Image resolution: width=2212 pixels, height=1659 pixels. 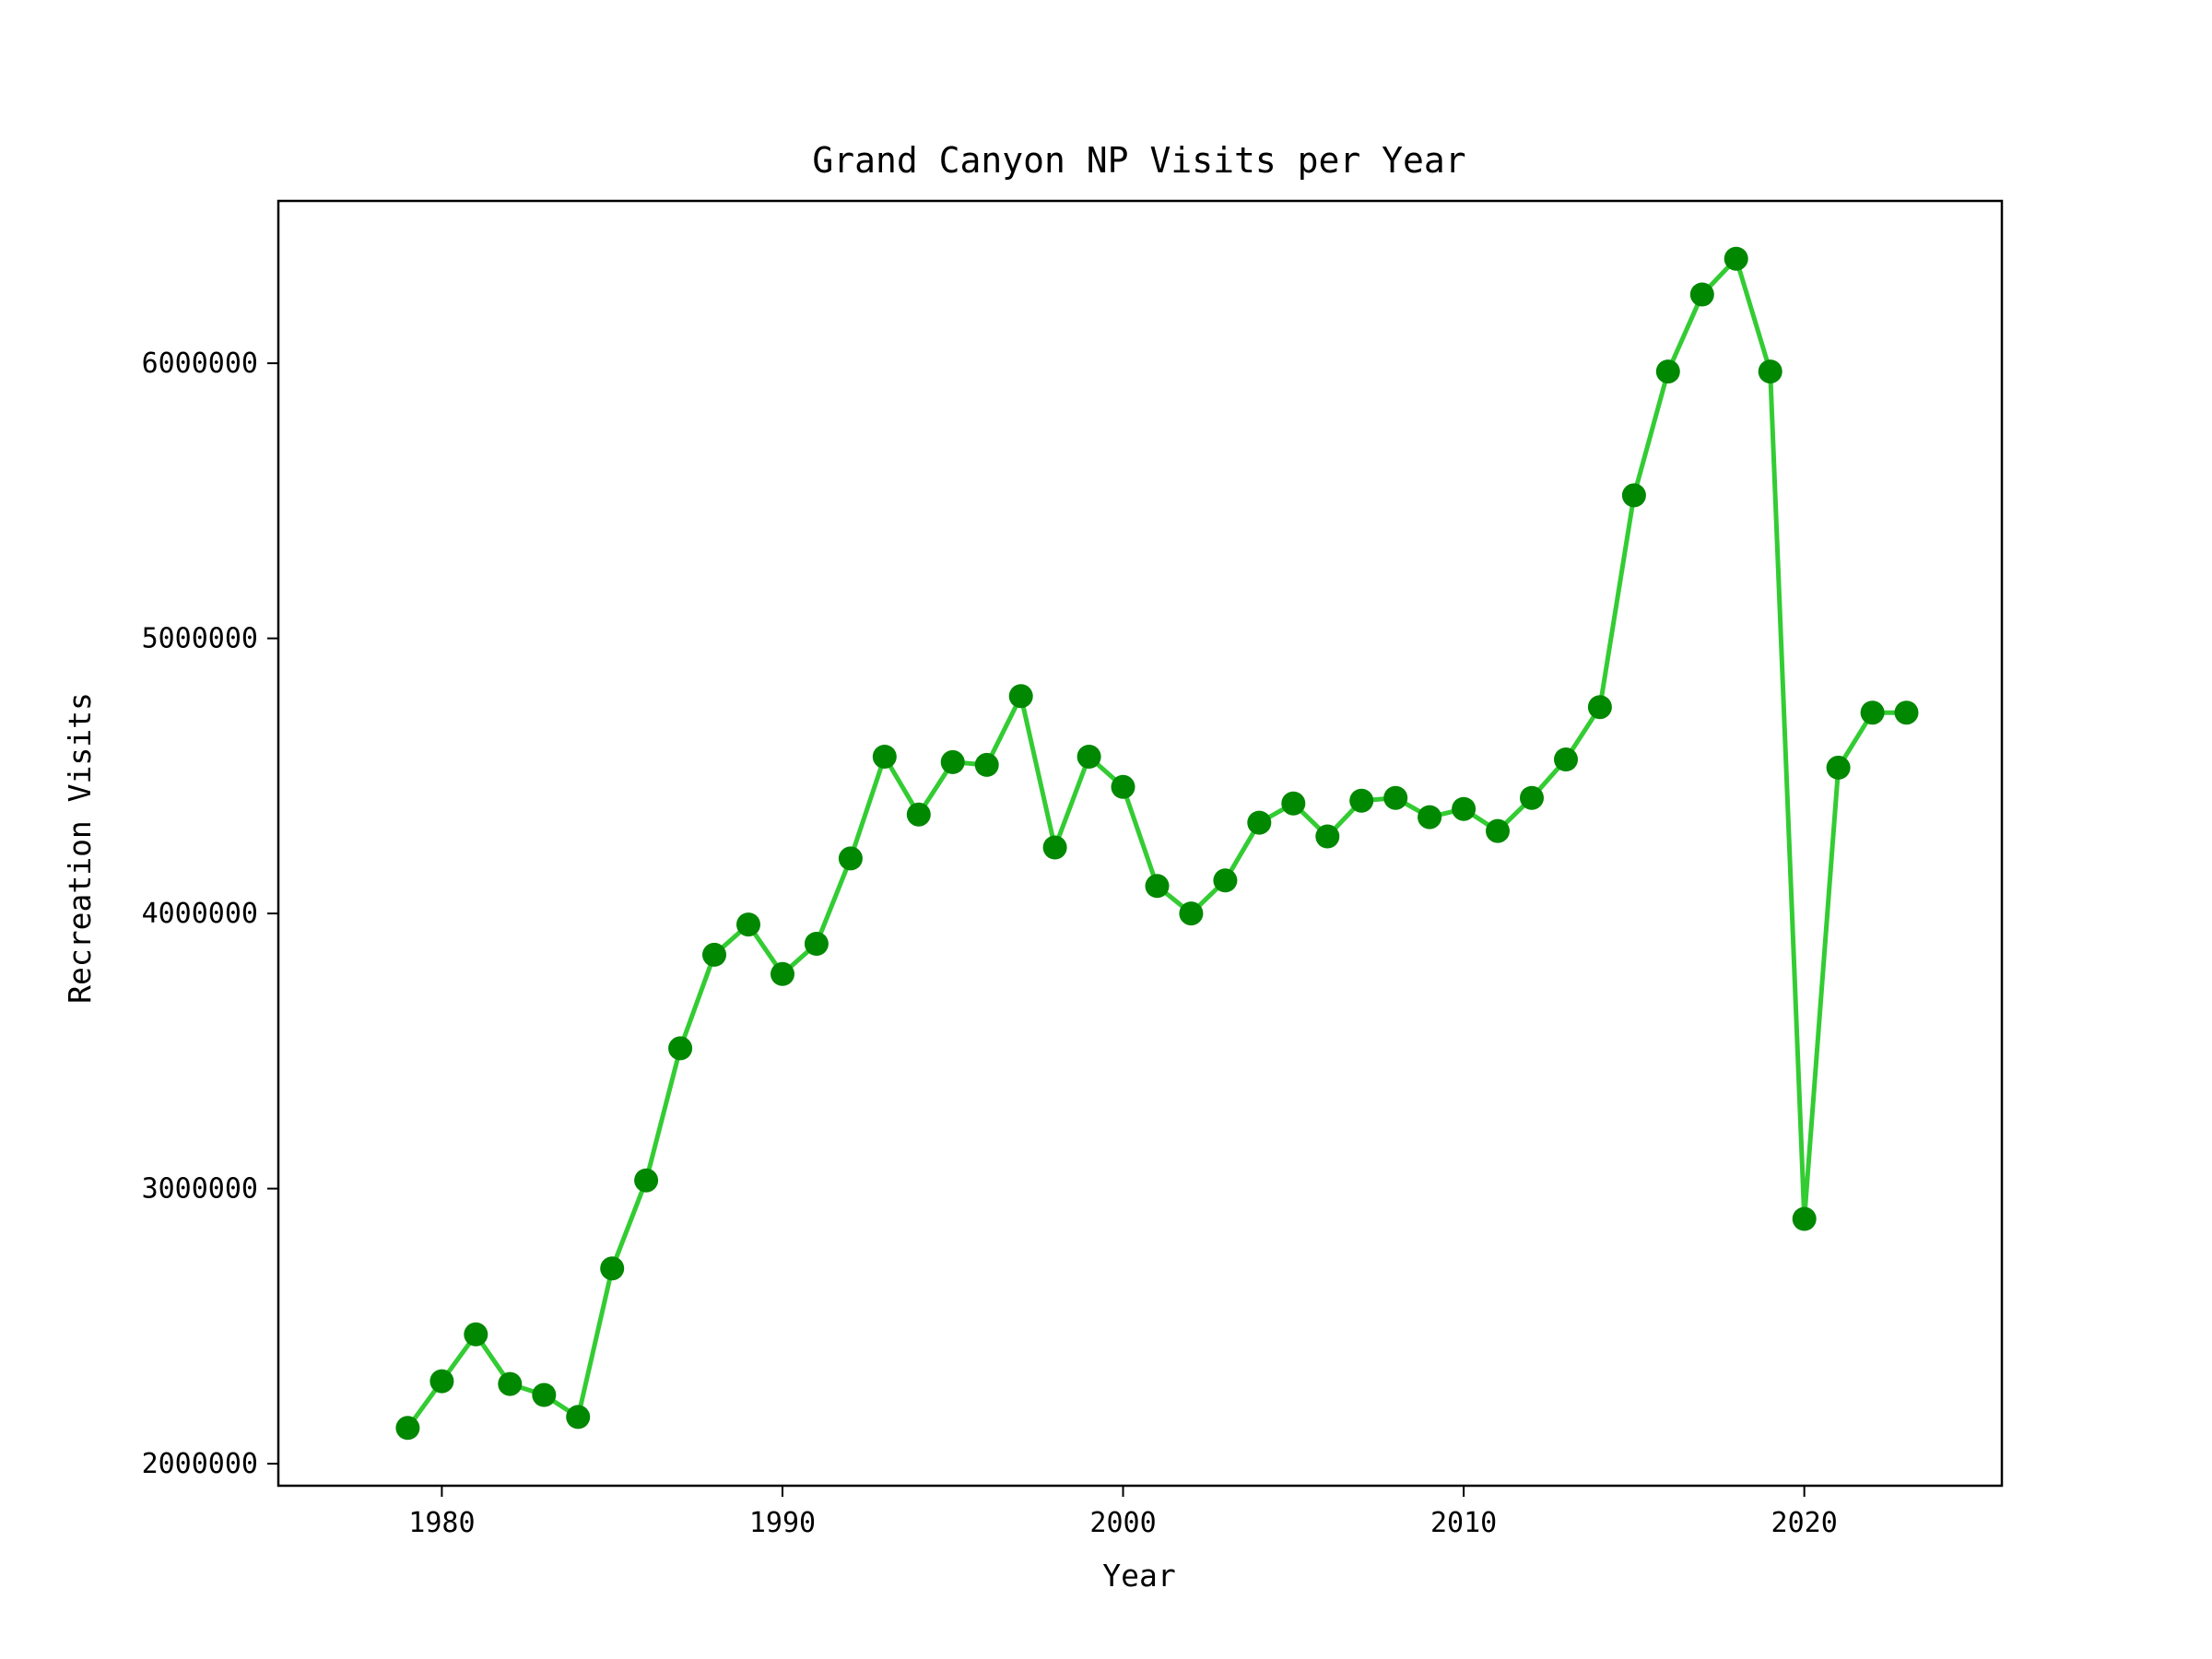 I want to click on y-tick-label: 3000000, so click(x=200, y=1189).